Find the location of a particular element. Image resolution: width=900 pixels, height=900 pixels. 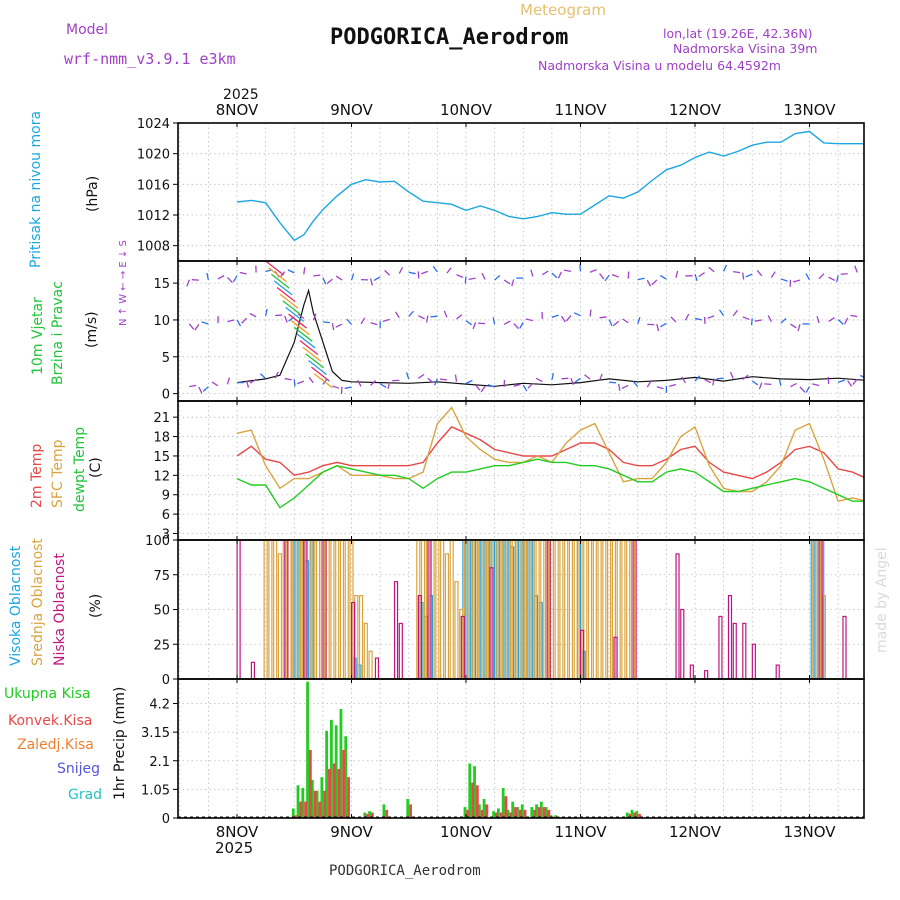

temp-sfc-title: SFC Temp is located at coordinates (58, 473).